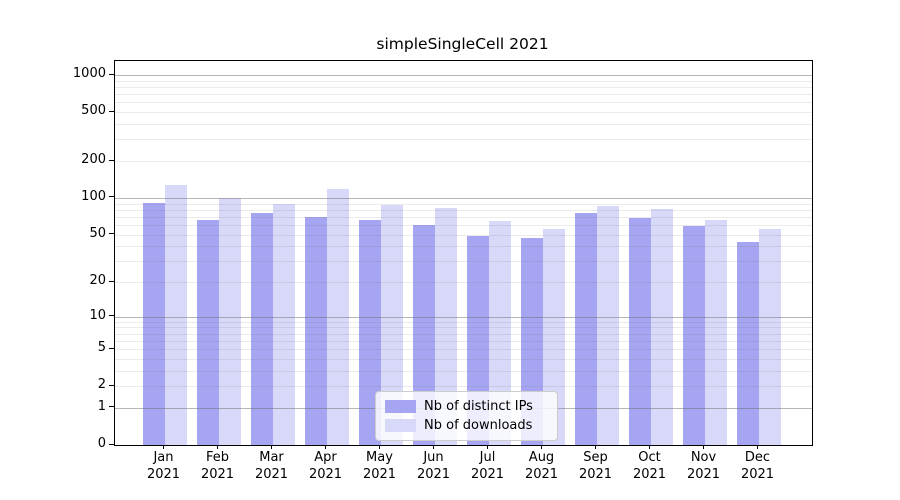 The image size is (900, 500). What do you see at coordinates (391, 325) in the screenshot?
I see `bar-downloads-may` at bounding box center [391, 325].